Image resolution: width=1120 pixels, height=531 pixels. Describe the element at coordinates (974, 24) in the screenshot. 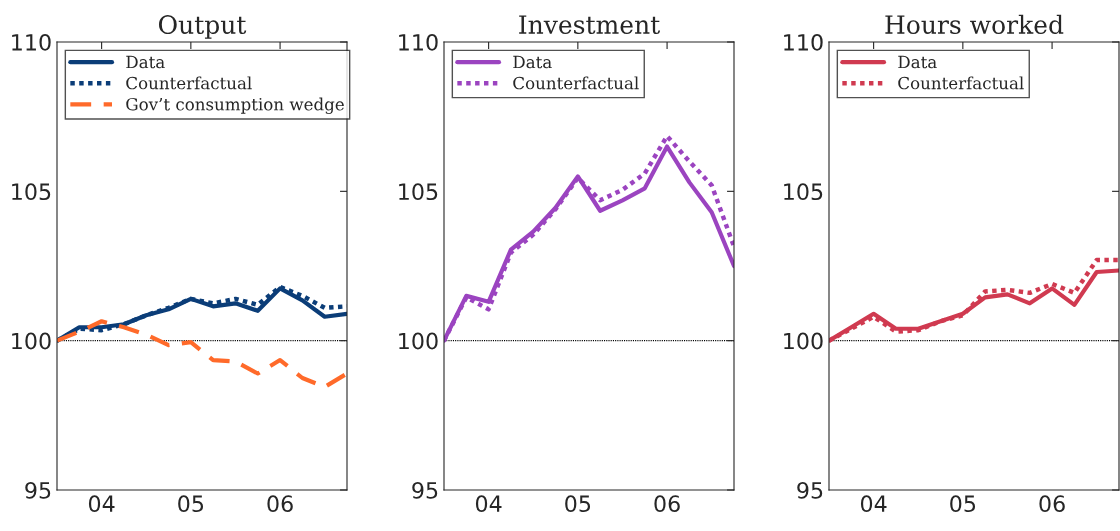

I see `chart-title: Hours worked` at that location.